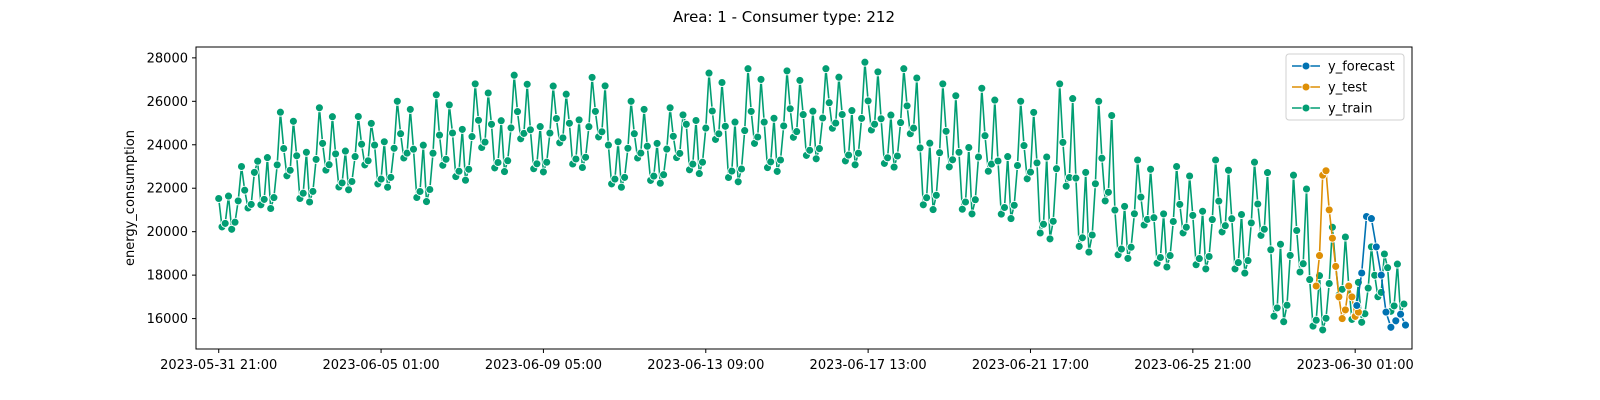 This screenshot has height=400, width=1600. What do you see at coordinates (167, 232) in the screenshot?
I see `y-tick-label: 20000` at bounding box center [167, 232].